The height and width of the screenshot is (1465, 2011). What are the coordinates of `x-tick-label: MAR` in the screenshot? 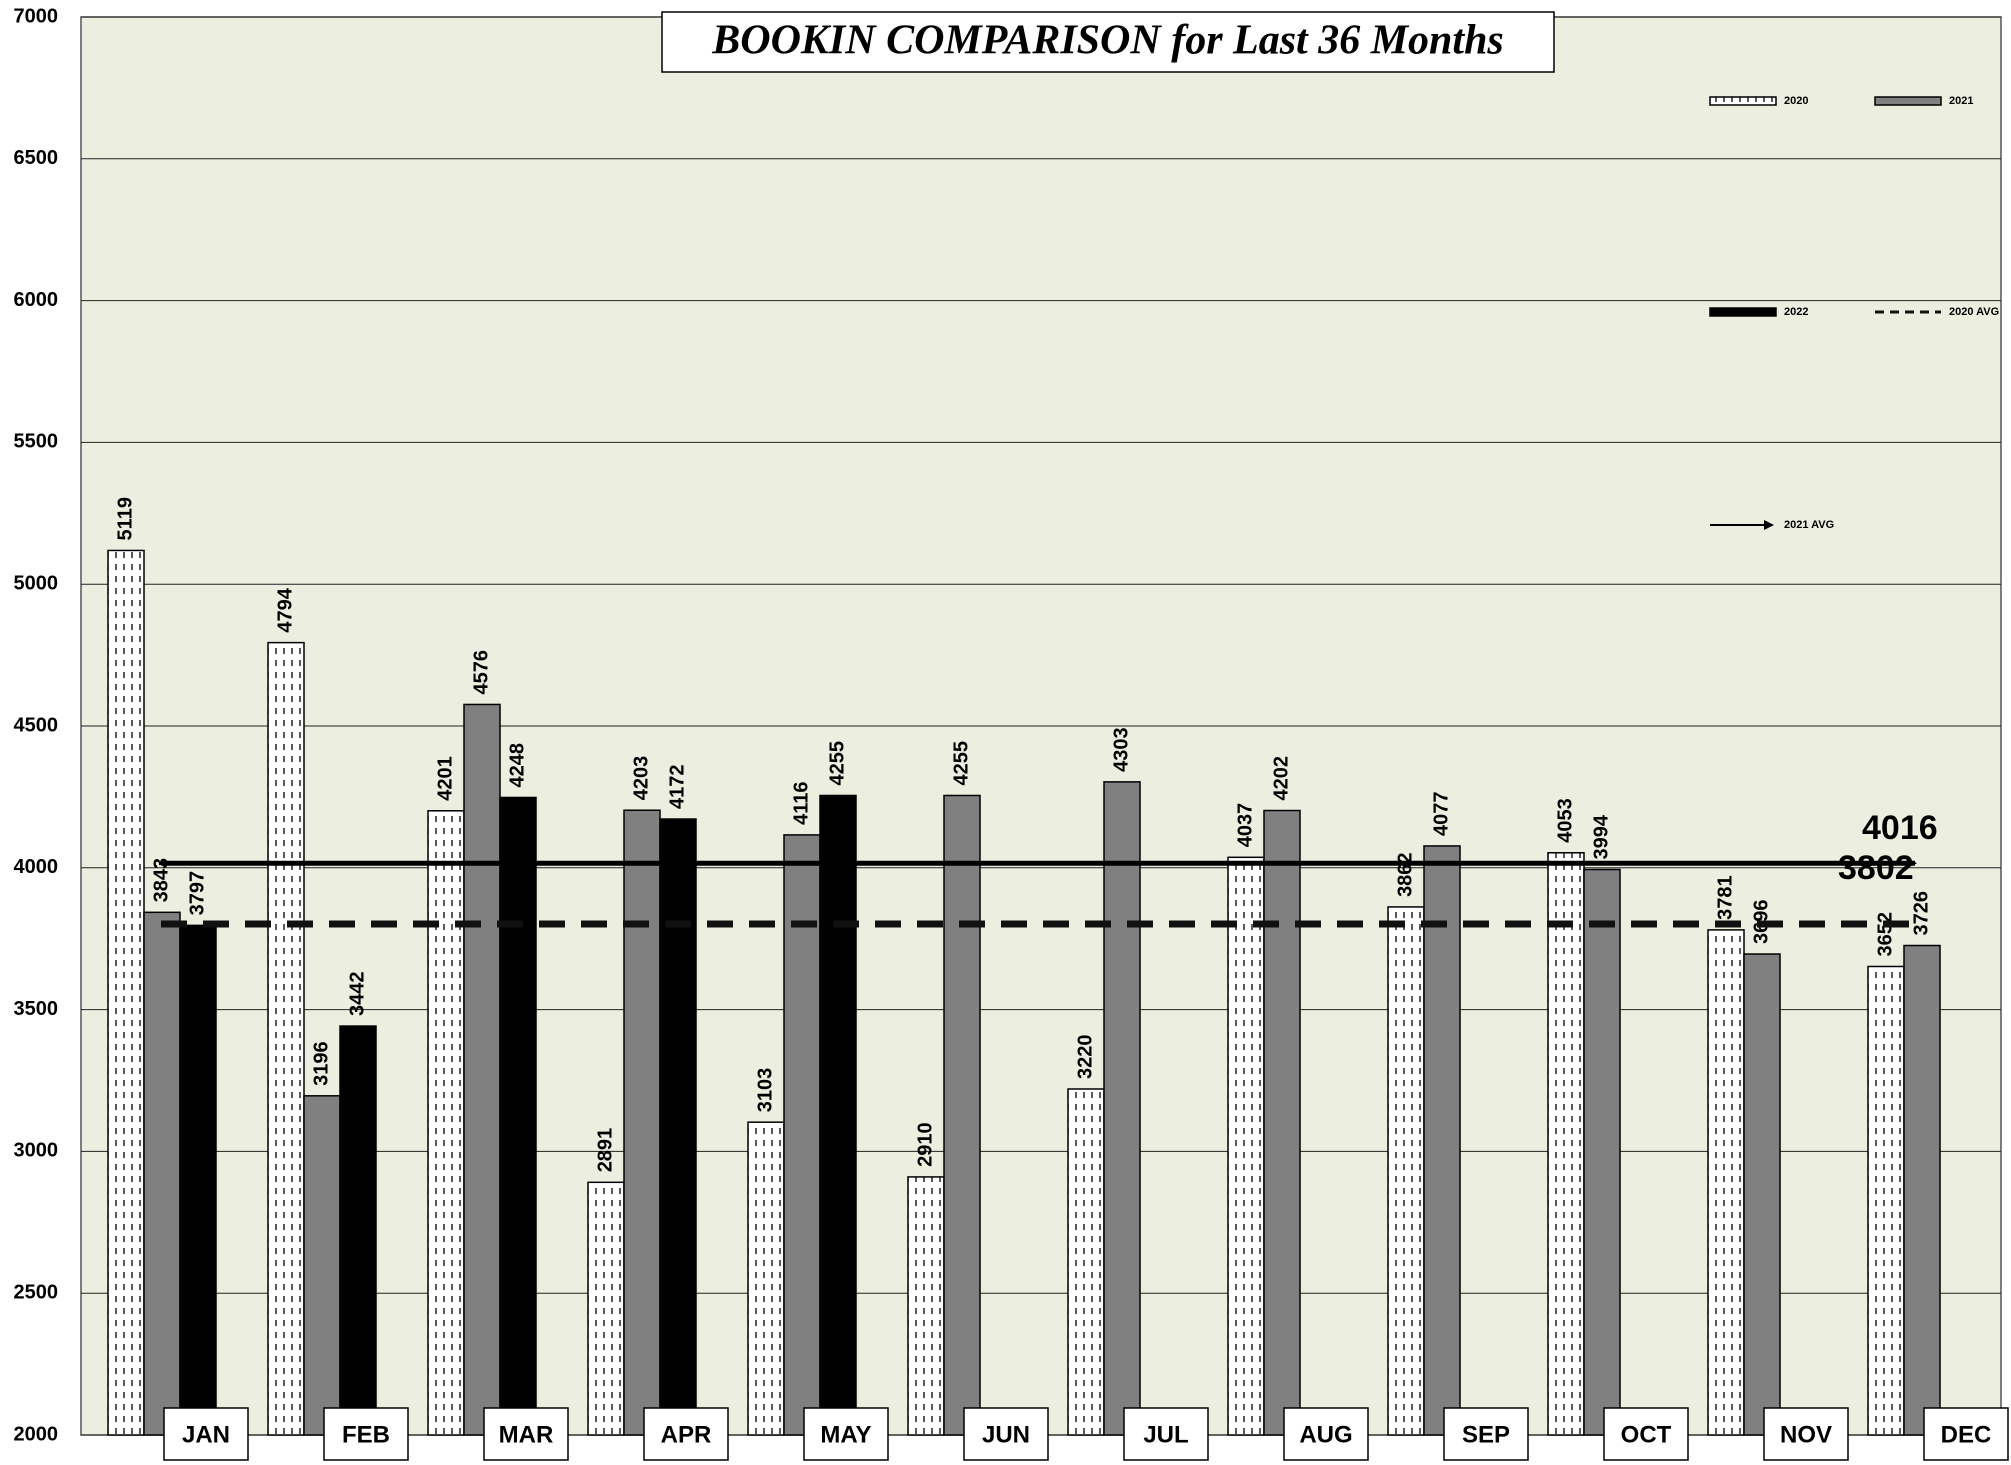 It's located at (526, 1434).